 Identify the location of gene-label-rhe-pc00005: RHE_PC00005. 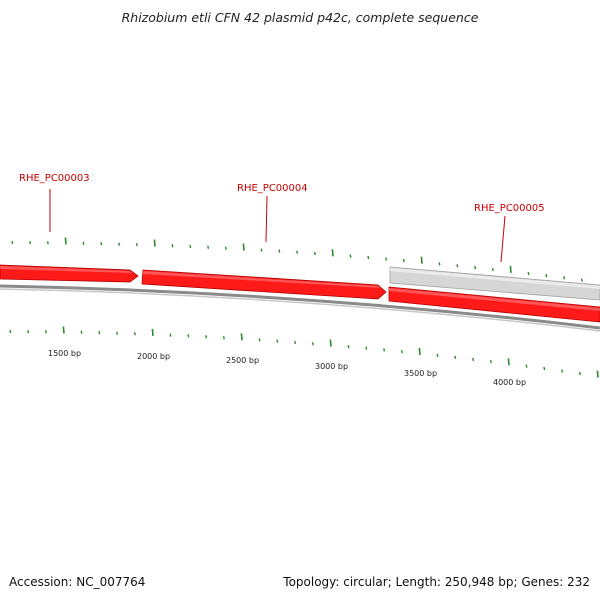
(509, 208).